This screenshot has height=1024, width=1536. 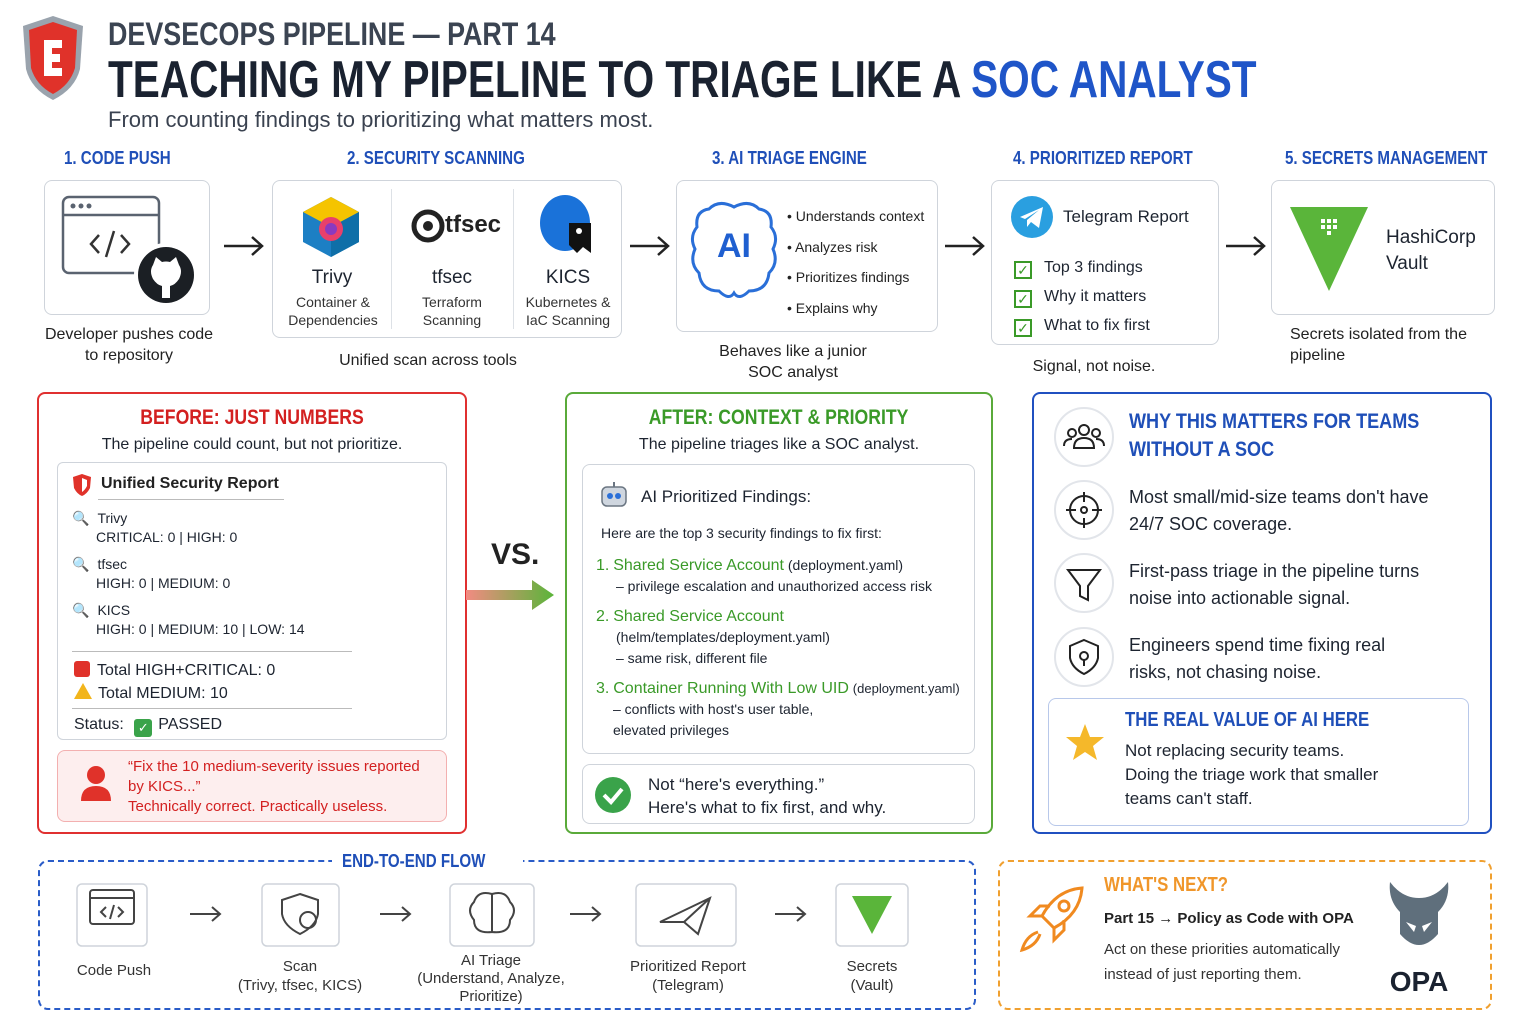 What do you see at coordinates (603, 688) in the screenshot?
I see `finding-num: 3.` at bounding box center [603, 688].